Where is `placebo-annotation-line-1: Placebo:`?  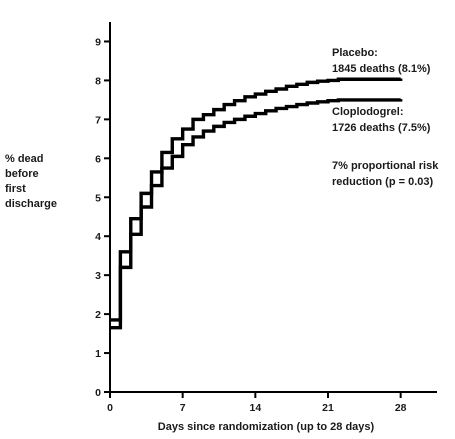
placebo-annotation-line-1: Placebo: is located at coordinates (355, 53).